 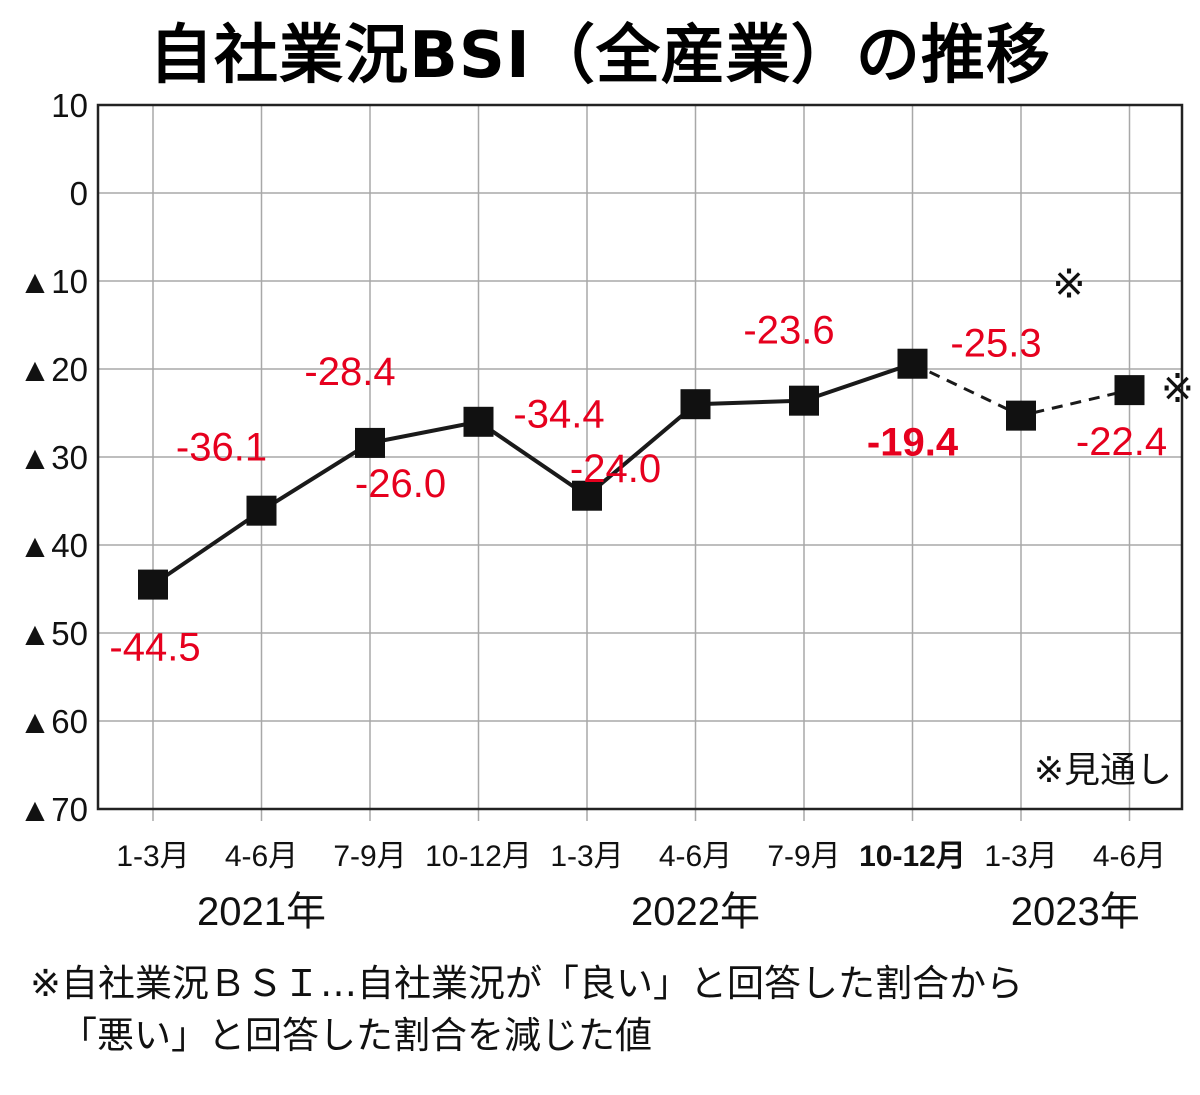 What do you see at coordinates (53, 545) in the screenshot?
I see `y-tick-label: ▲40` at bounding box center [53, 545].